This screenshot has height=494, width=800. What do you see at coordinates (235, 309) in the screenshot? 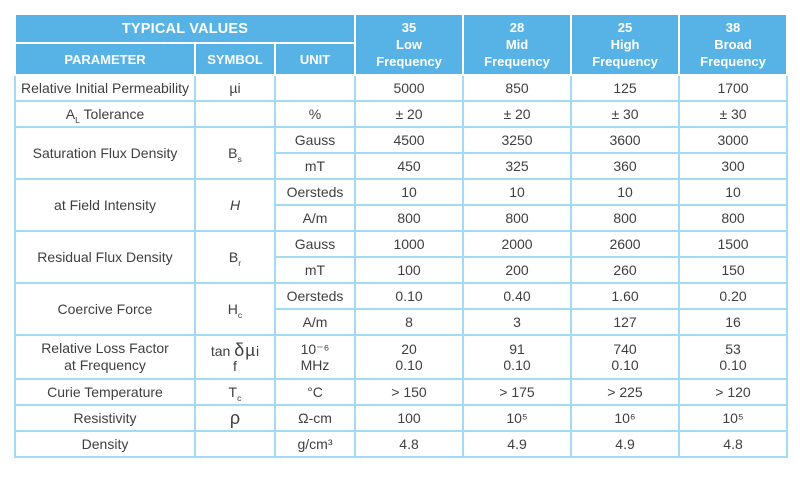
I see `symbol-cell: Hc` at bounding box center [235, 309].